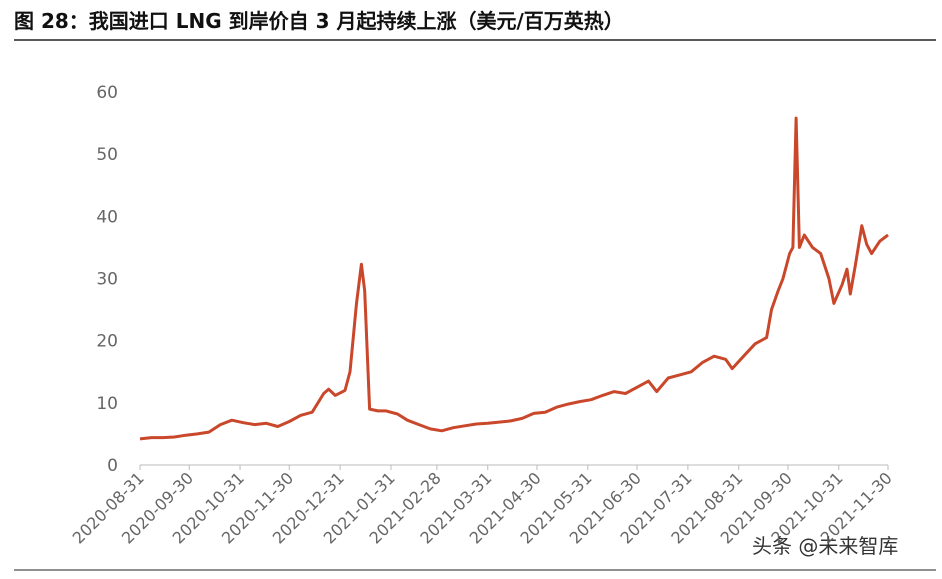  What do you see at coordinates (107, 404) in the screenshot?
I see `y-tick-label: 10` at bounding box center [107, 404].